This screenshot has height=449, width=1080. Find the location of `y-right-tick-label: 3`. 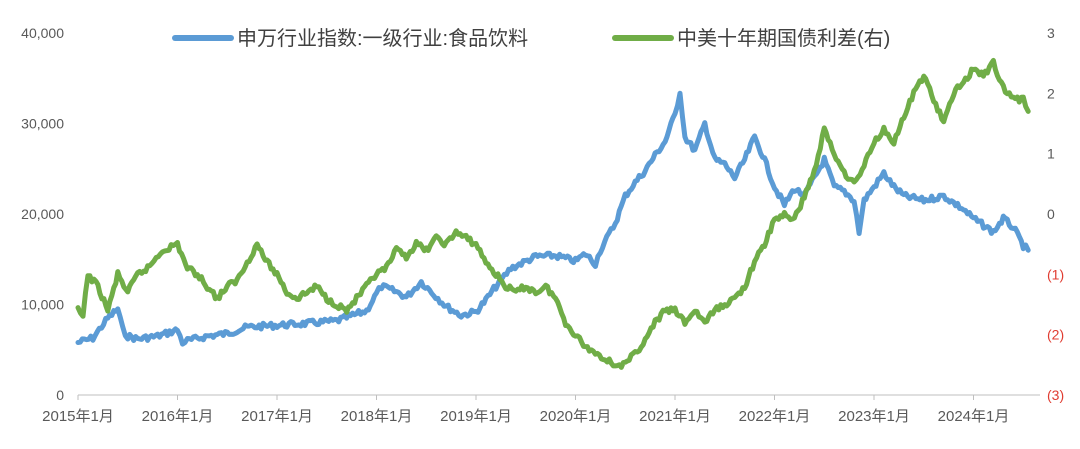

y-right-tick-label: 3 is located at coordinates (1051, 33).